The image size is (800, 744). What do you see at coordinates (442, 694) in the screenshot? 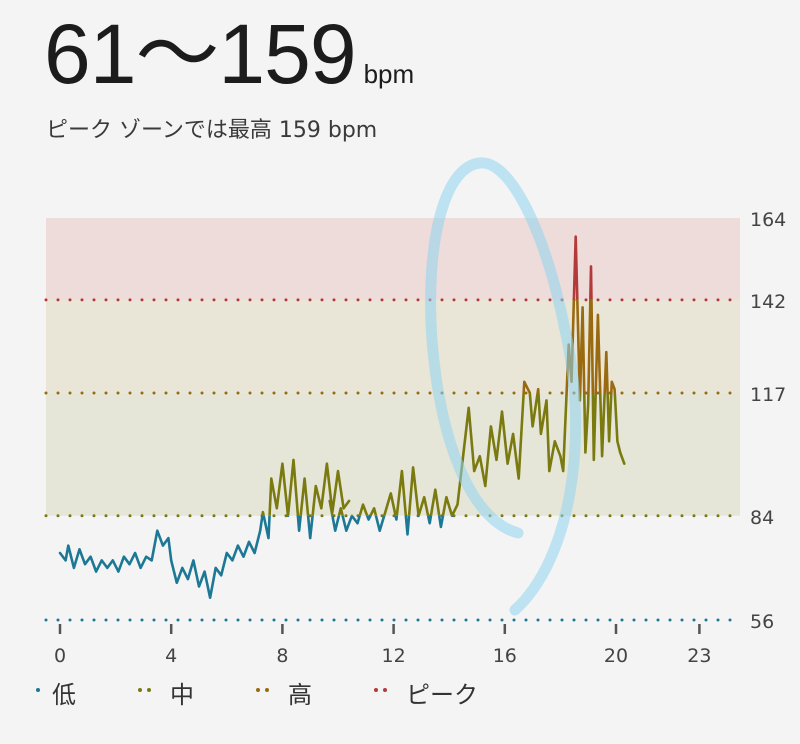
I see `legend-label-peak: ピーク` at bounding box center [442, 694].